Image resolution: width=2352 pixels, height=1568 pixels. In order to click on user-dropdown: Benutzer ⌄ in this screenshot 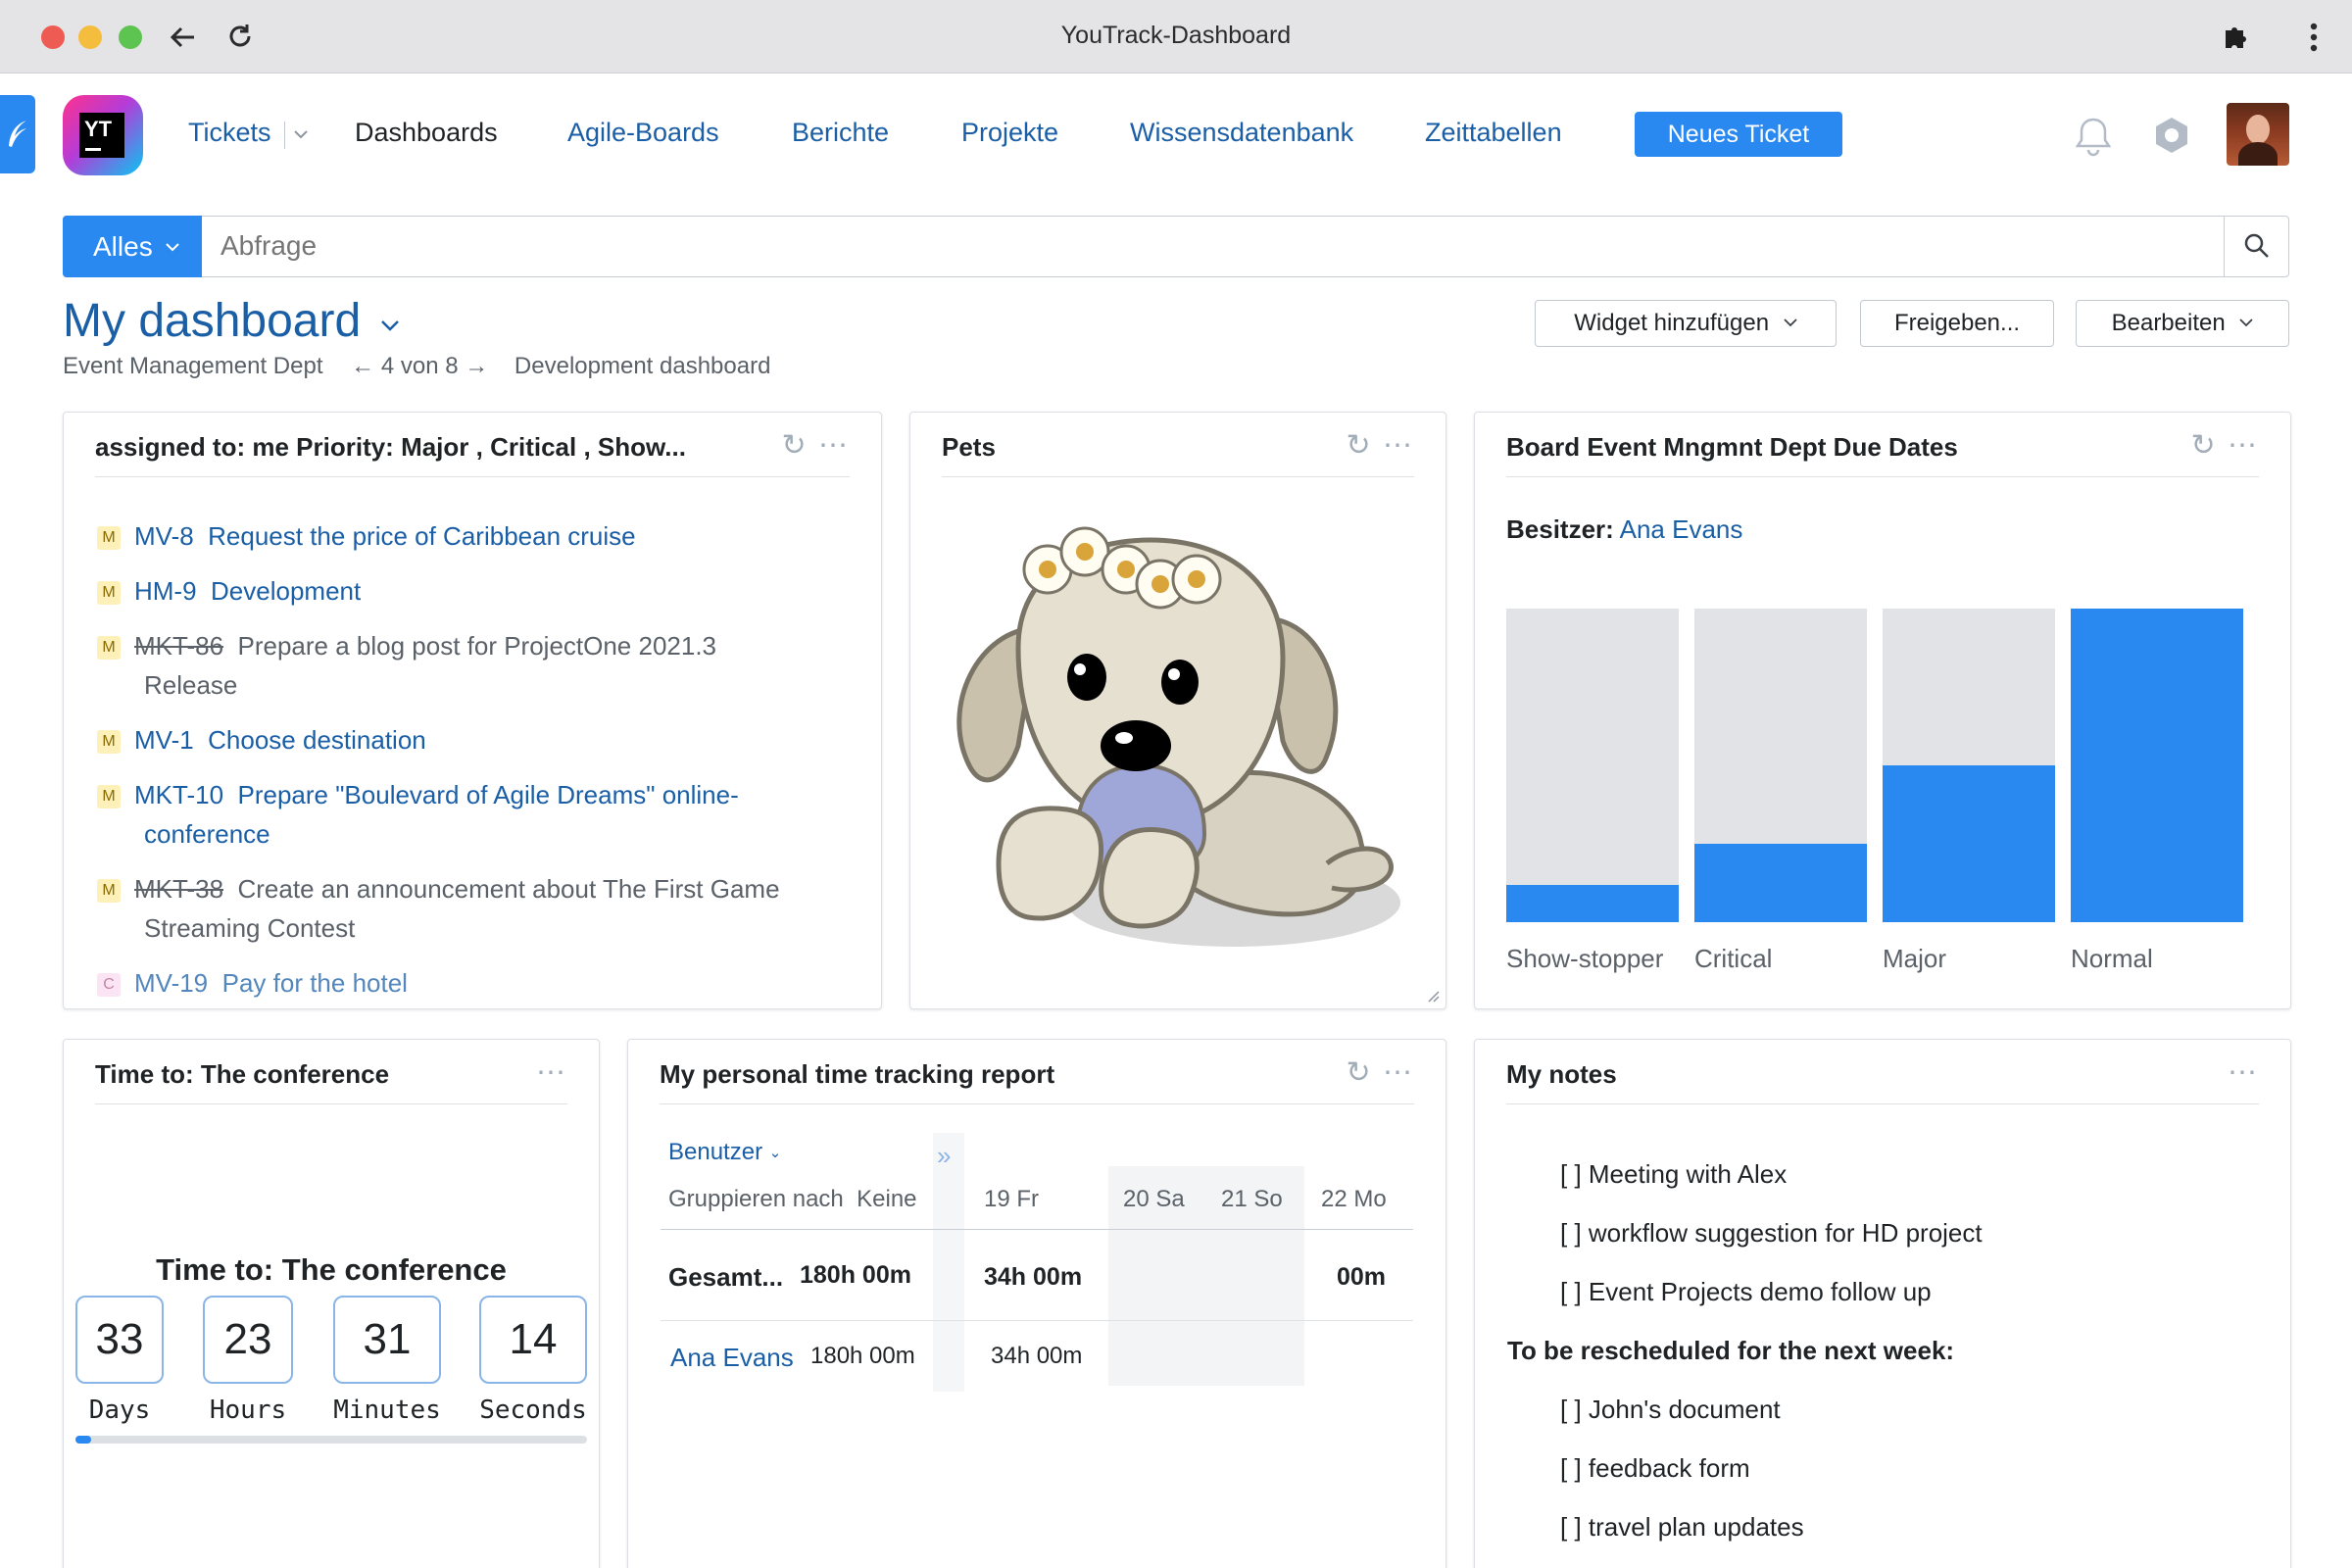, I will do `click(724, 1152)`.